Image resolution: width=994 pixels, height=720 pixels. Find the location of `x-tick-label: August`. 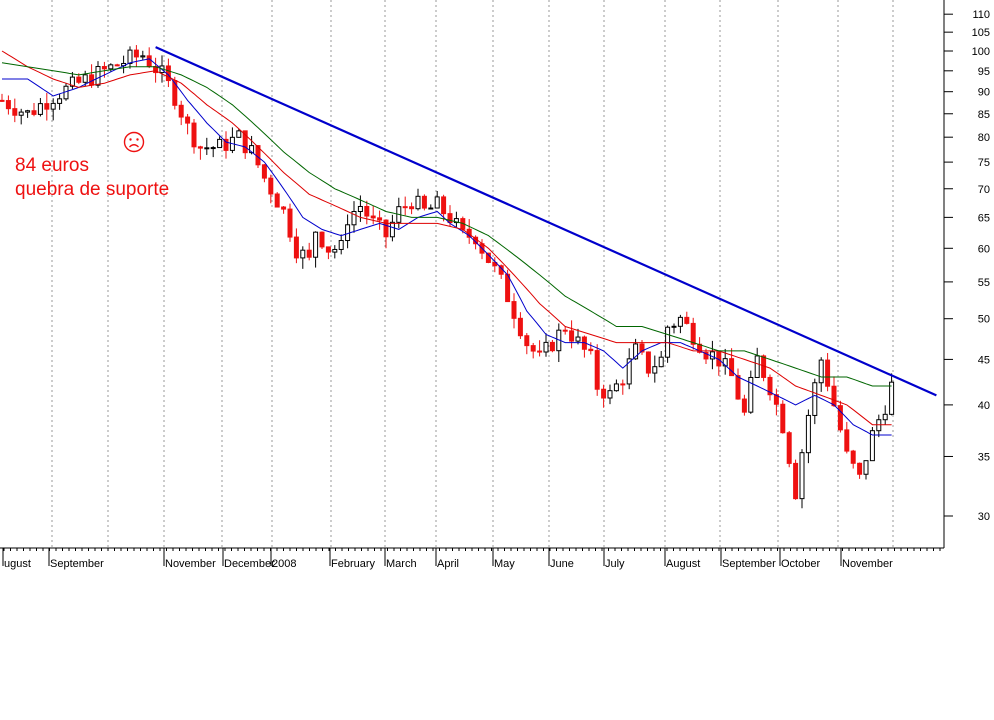

x-tick-label: August is located at coordinates (683, 564).